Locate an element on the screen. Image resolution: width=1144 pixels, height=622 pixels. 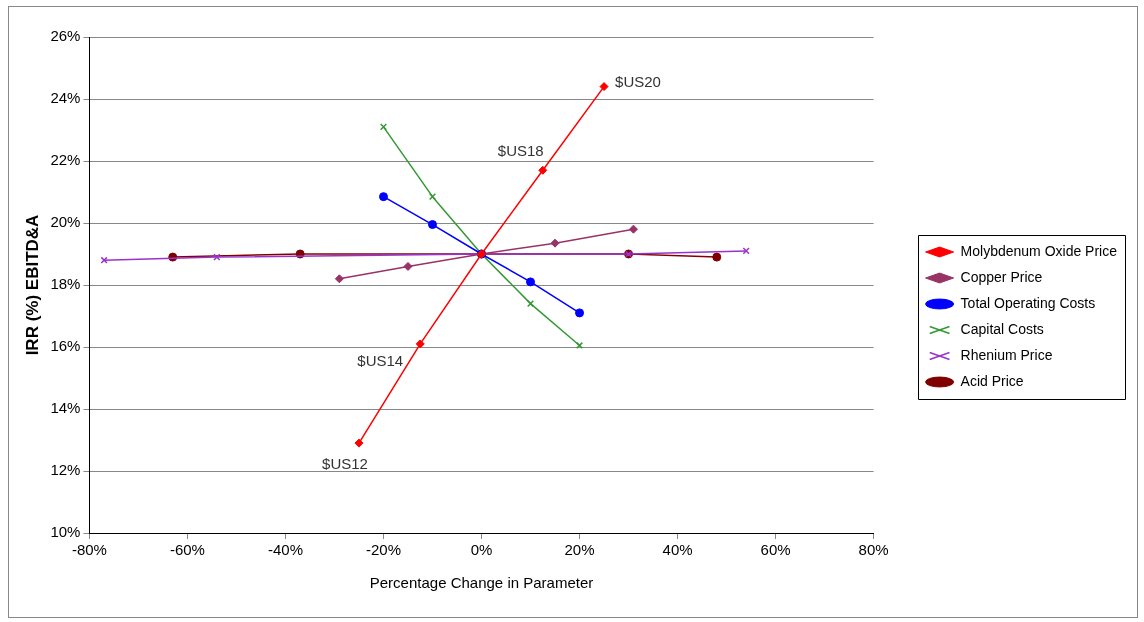
x-tick-label: 20% is located at coordinates (579, 550).